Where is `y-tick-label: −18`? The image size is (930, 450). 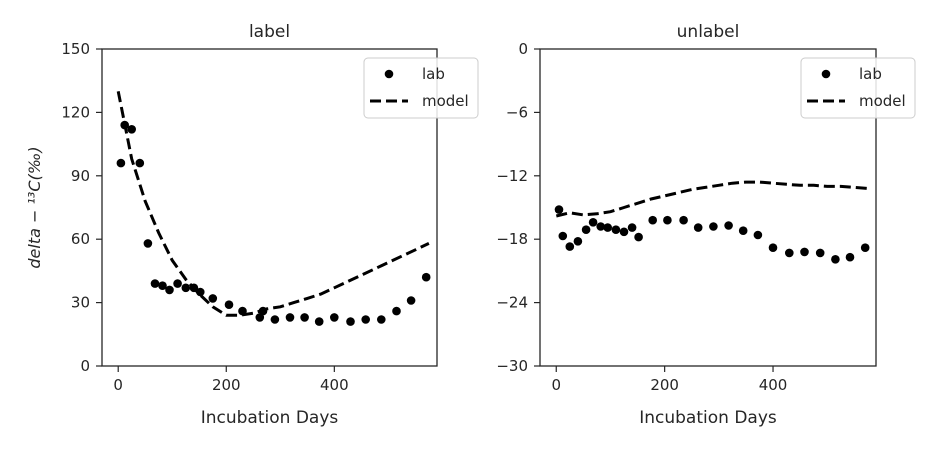
y-tick-label: −18 is located at coordinates (512, 239).